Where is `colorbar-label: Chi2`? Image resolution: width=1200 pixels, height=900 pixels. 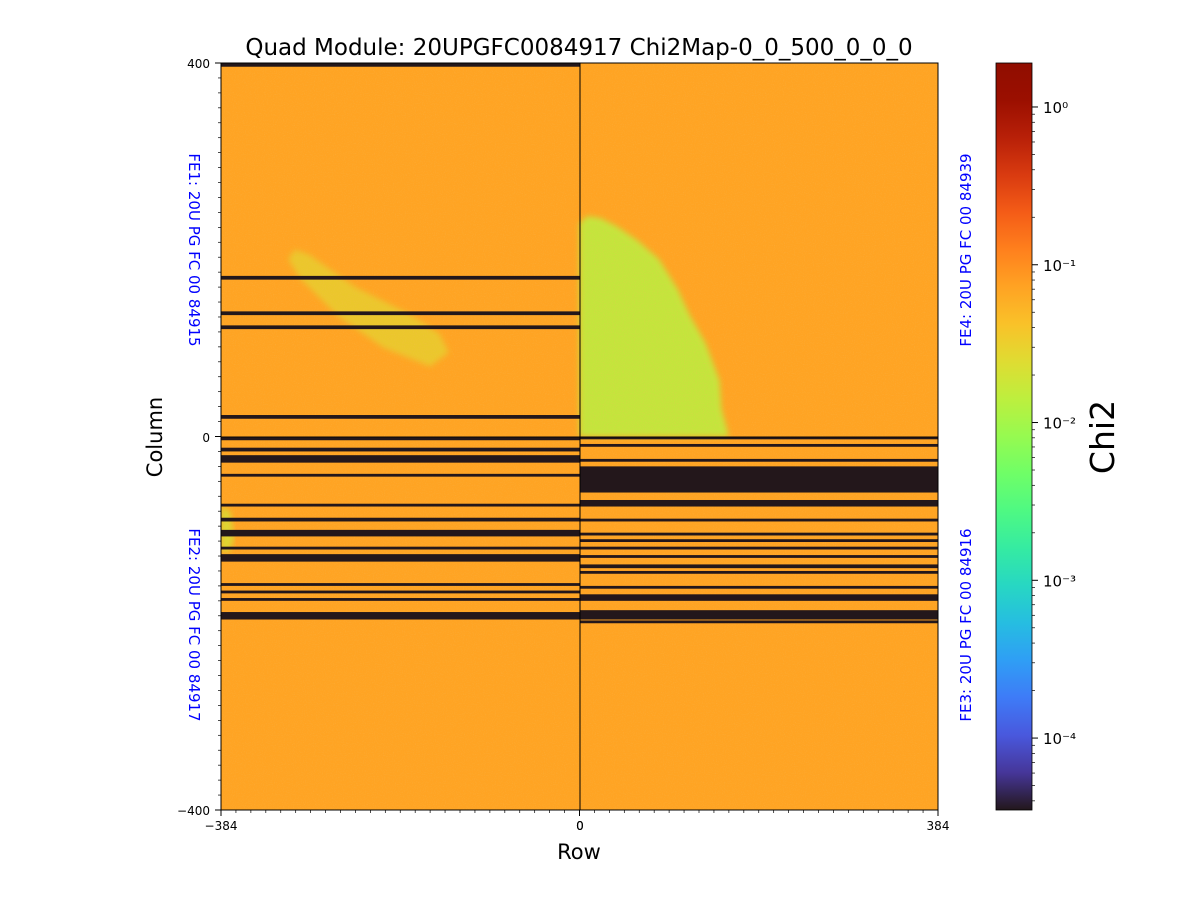 colorbar-label: Chi2 is located at coordinates (1102, 437).